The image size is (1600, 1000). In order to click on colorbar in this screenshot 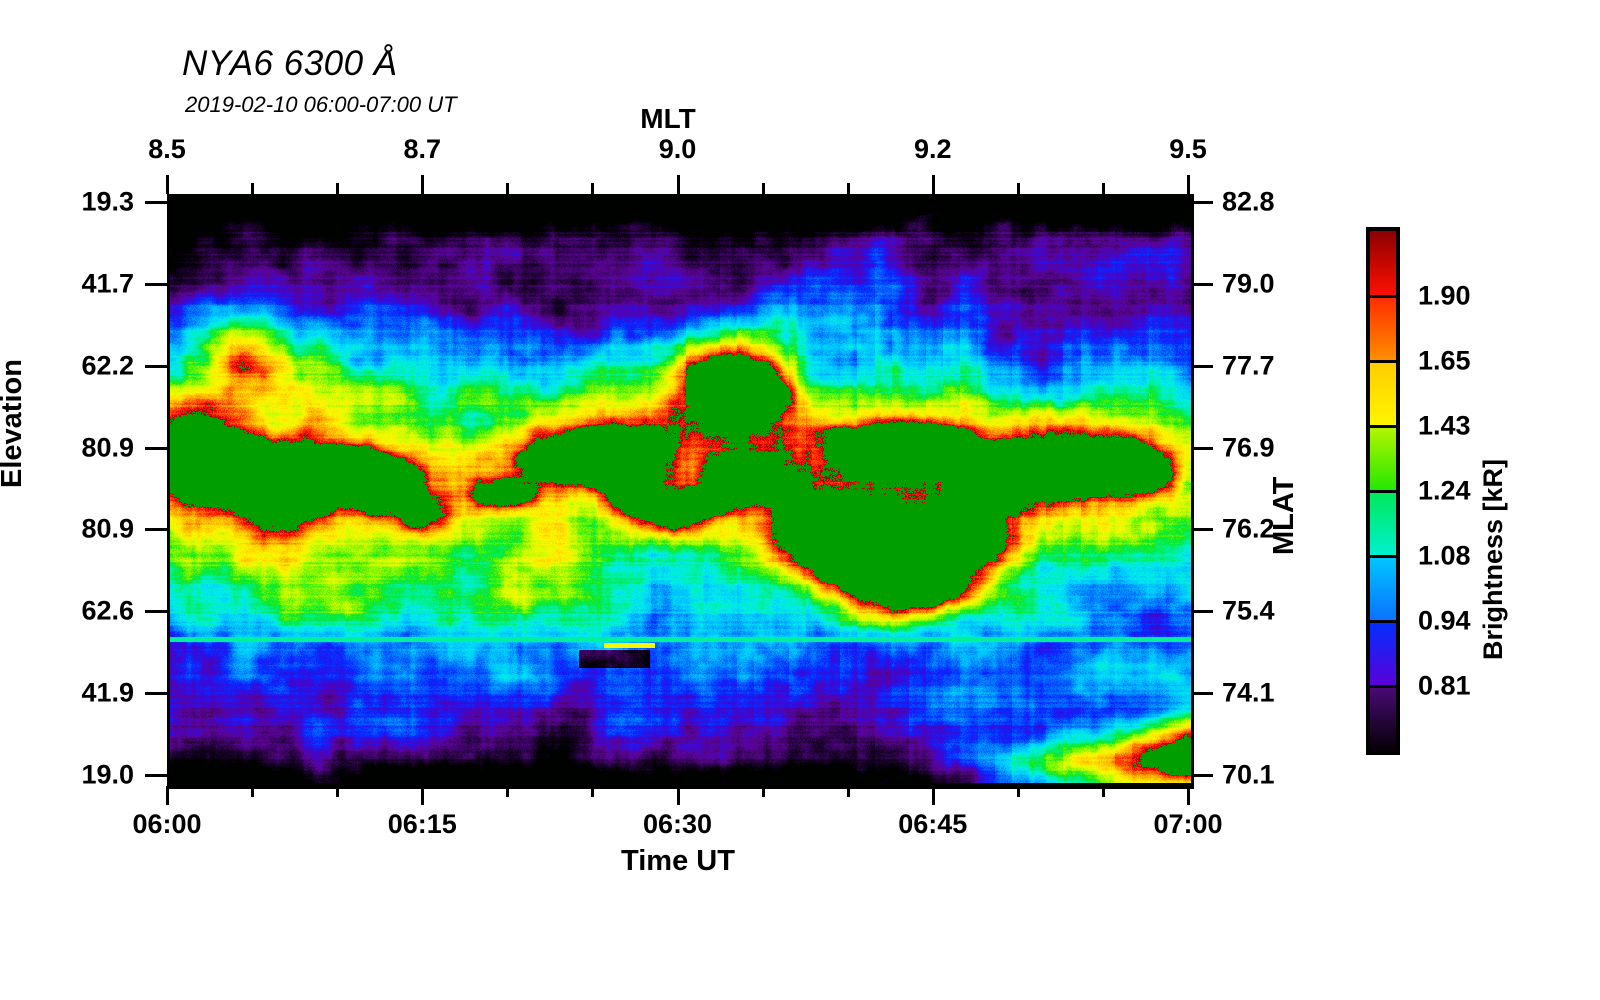, I will do `click(1383, 491)`.